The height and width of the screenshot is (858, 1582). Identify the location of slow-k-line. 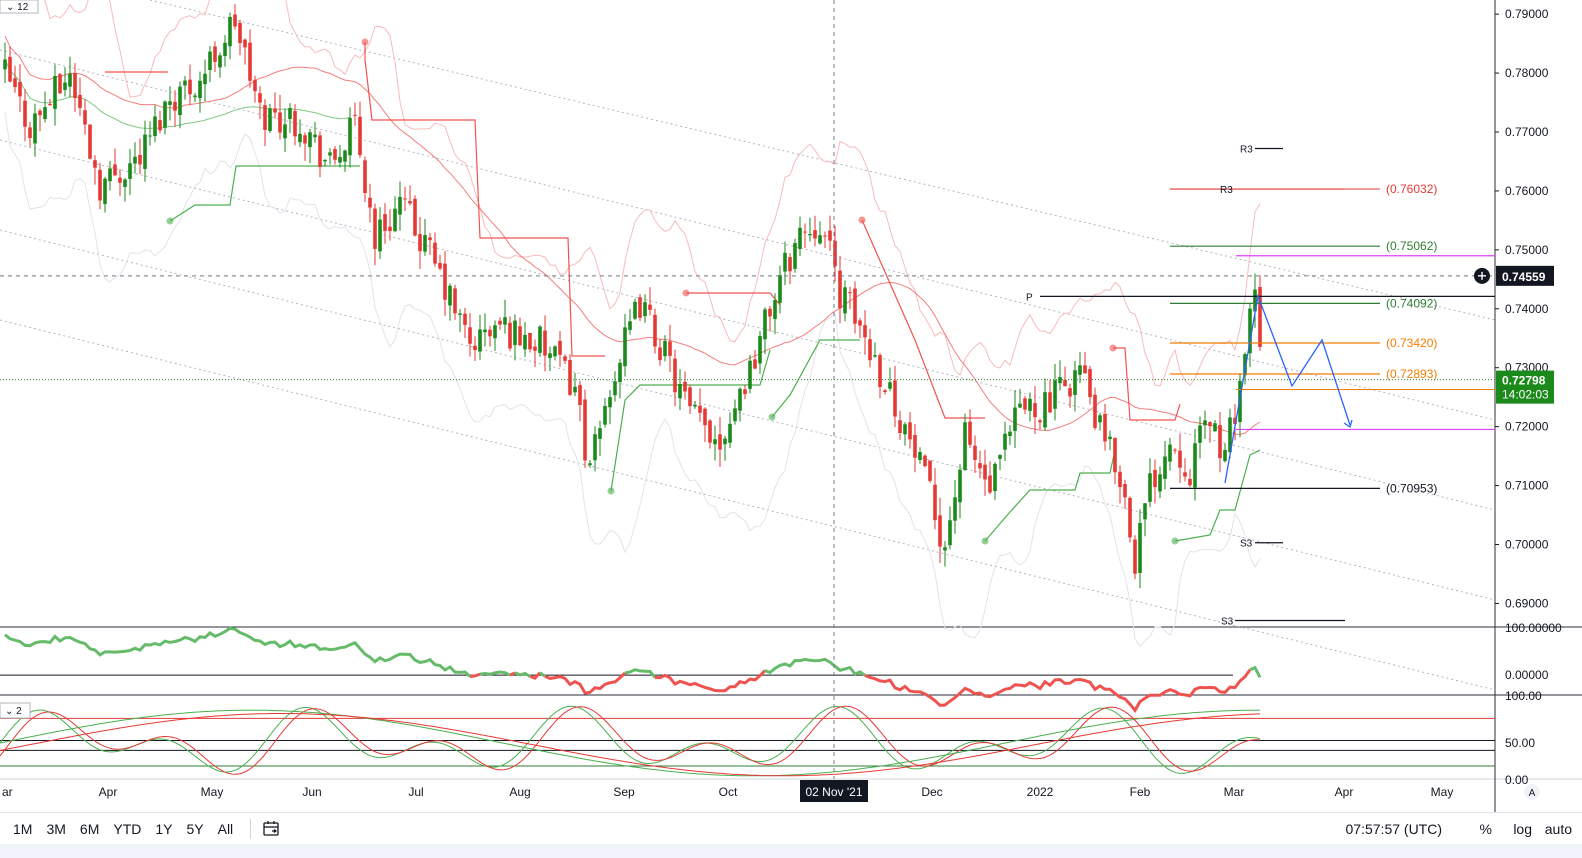
(630, 743).